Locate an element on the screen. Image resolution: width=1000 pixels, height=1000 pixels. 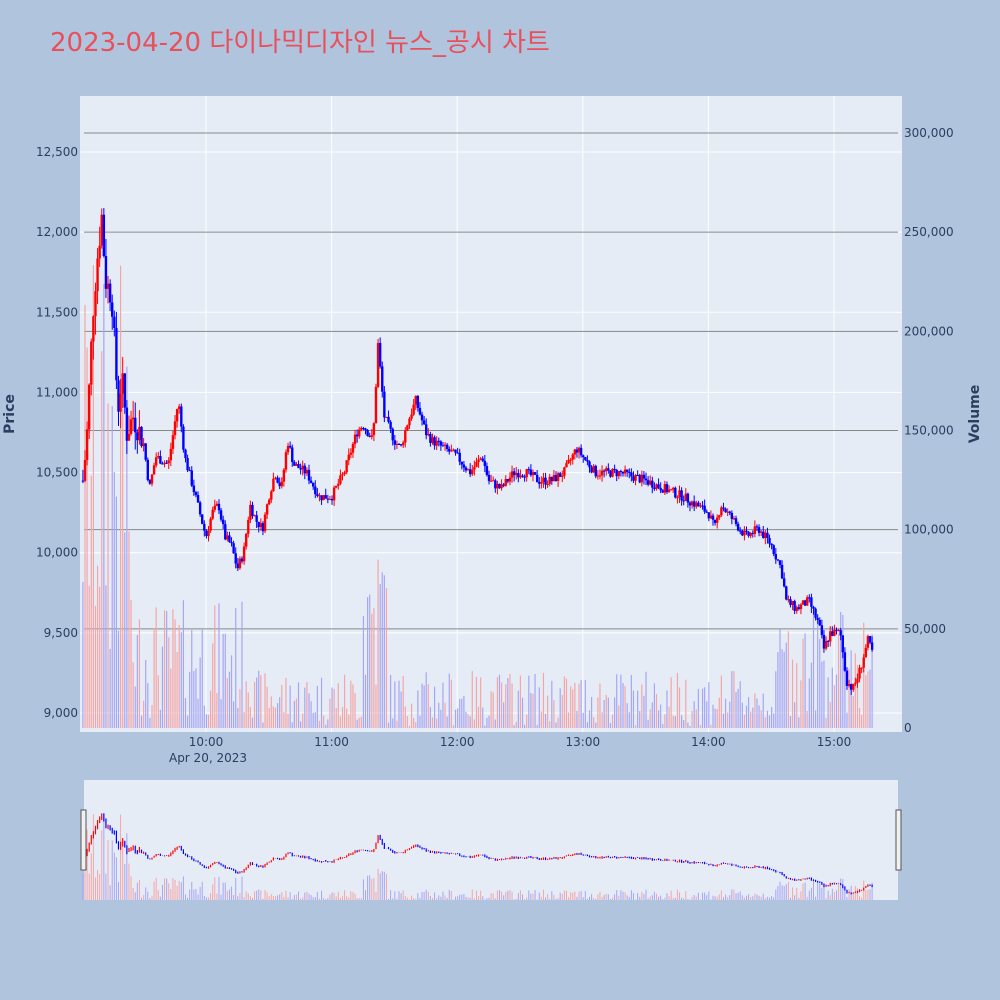
time-tick-label: 11:00 is located at coordinates (331, 742).